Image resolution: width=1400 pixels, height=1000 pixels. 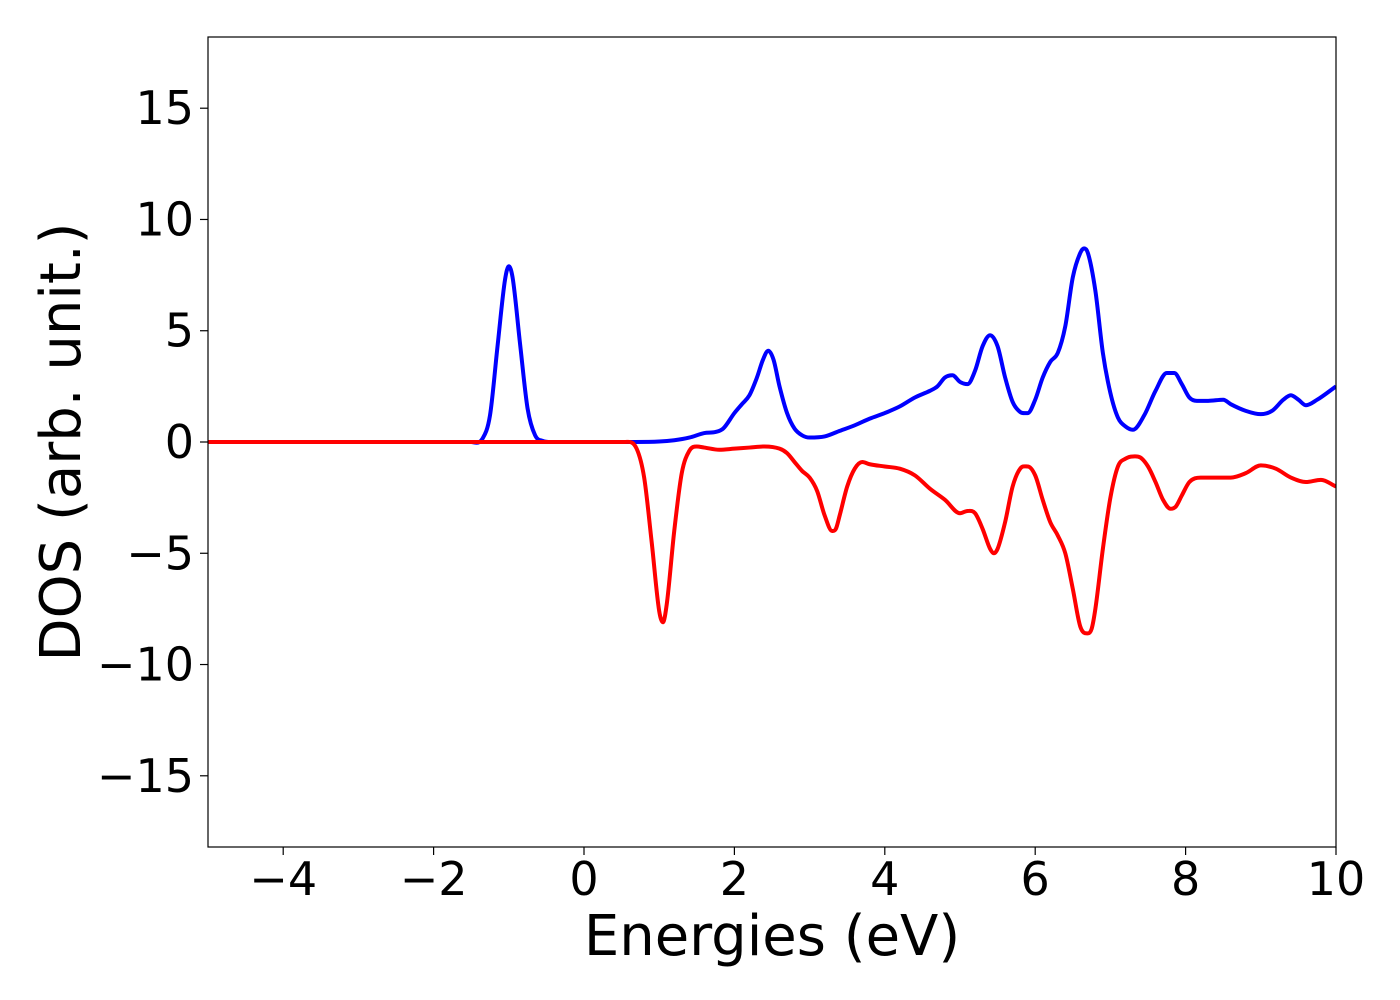 I want to click on x-axis: −4 −2 0 2 4 6 8 10, so click(x=807, y=876).